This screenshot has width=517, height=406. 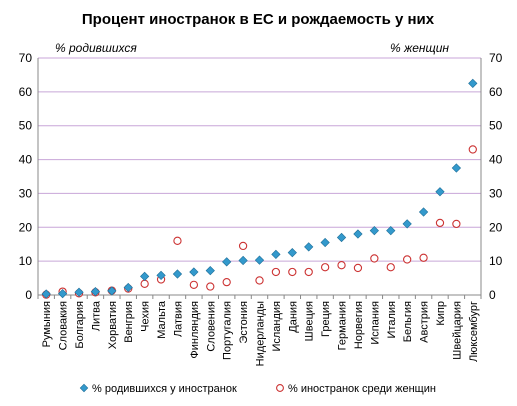 What do you see at coordinates (441, 313) in the screenshot?
I see `category-label: Кипр` at bounding box center [441, 313].